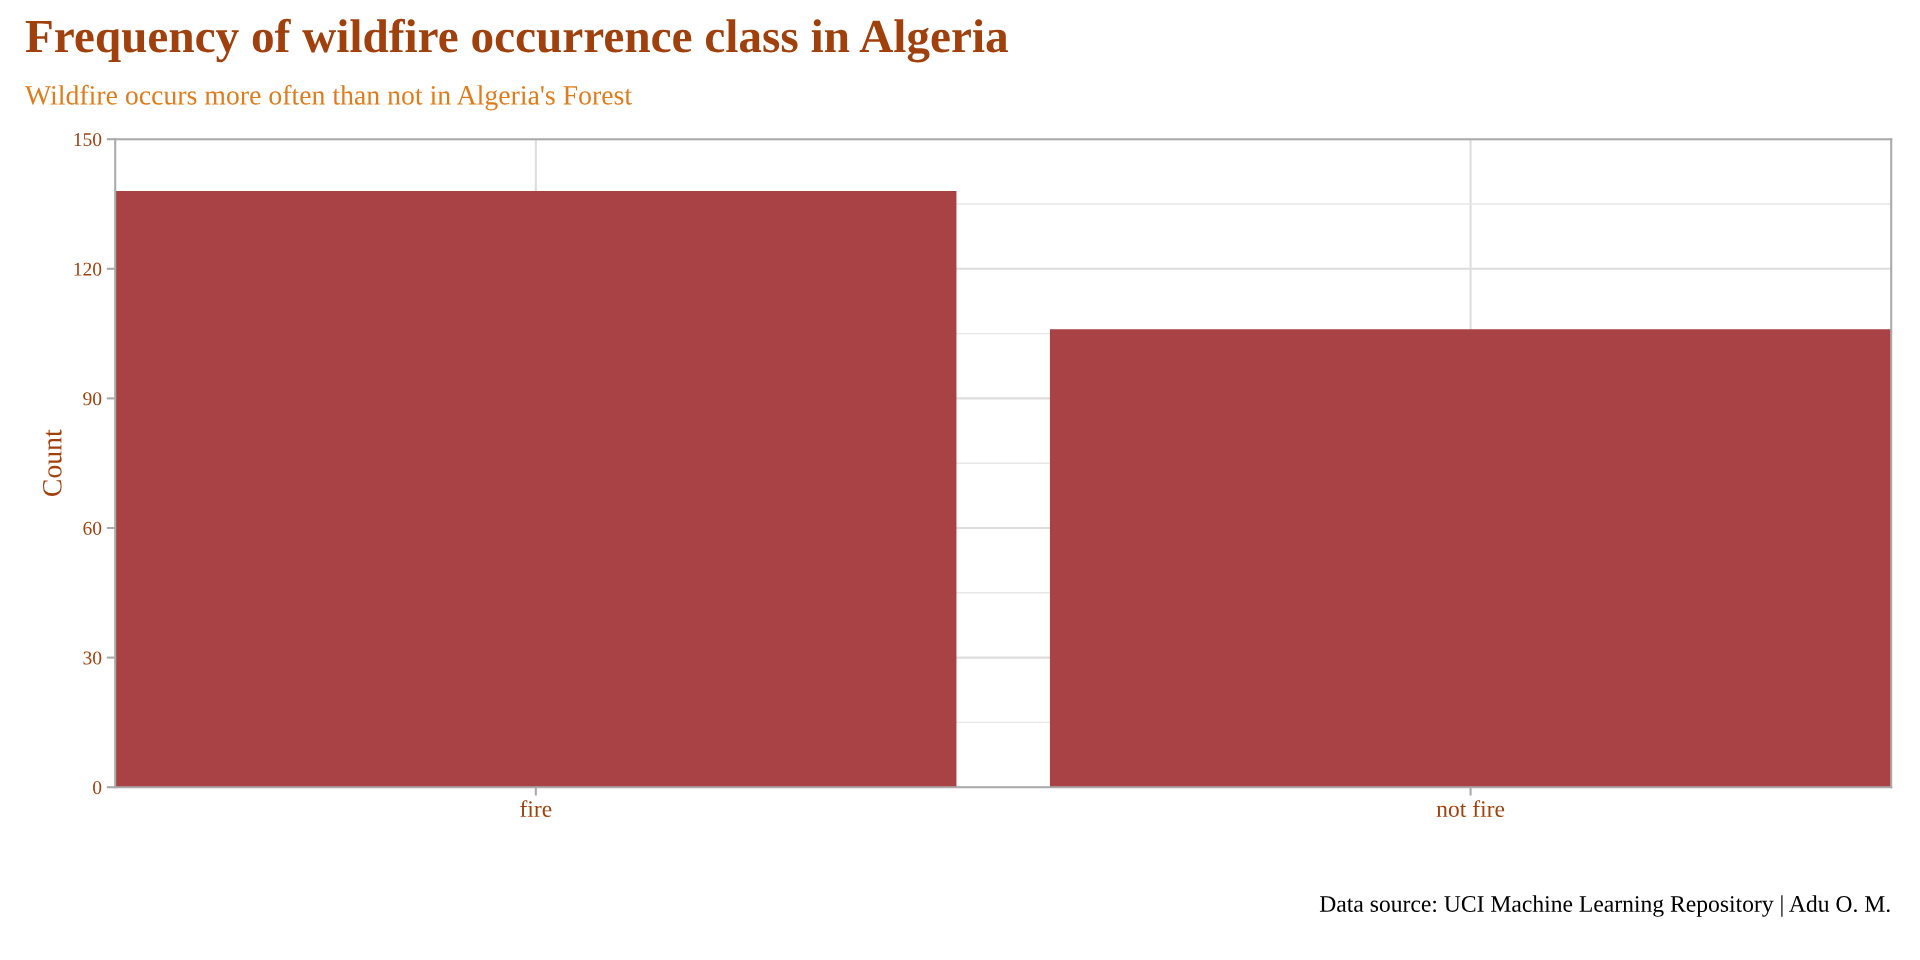 The width and height of the screenshot is (1920, 960). What do you see at coordinates (92, 658) in the screenshot?
I see `y-tick-label: 30` at bounding box center [92, 658].